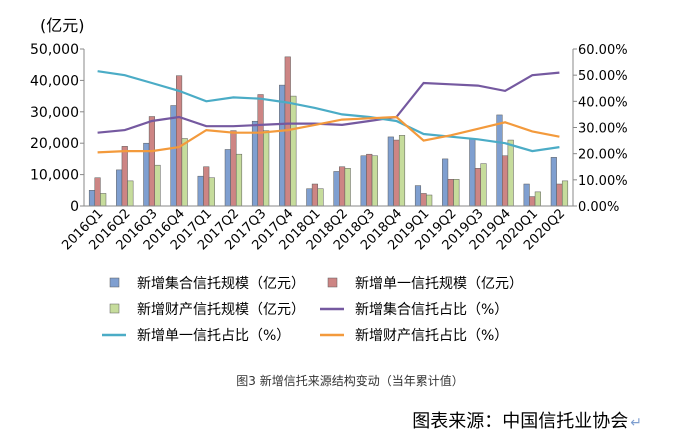 The width and height of the screenshot is (700, 437). What do you see at coordinates (54, 50) in the screenshot?
I see `y-left-tick-label: 50,000` at bounding box center [54, 50].